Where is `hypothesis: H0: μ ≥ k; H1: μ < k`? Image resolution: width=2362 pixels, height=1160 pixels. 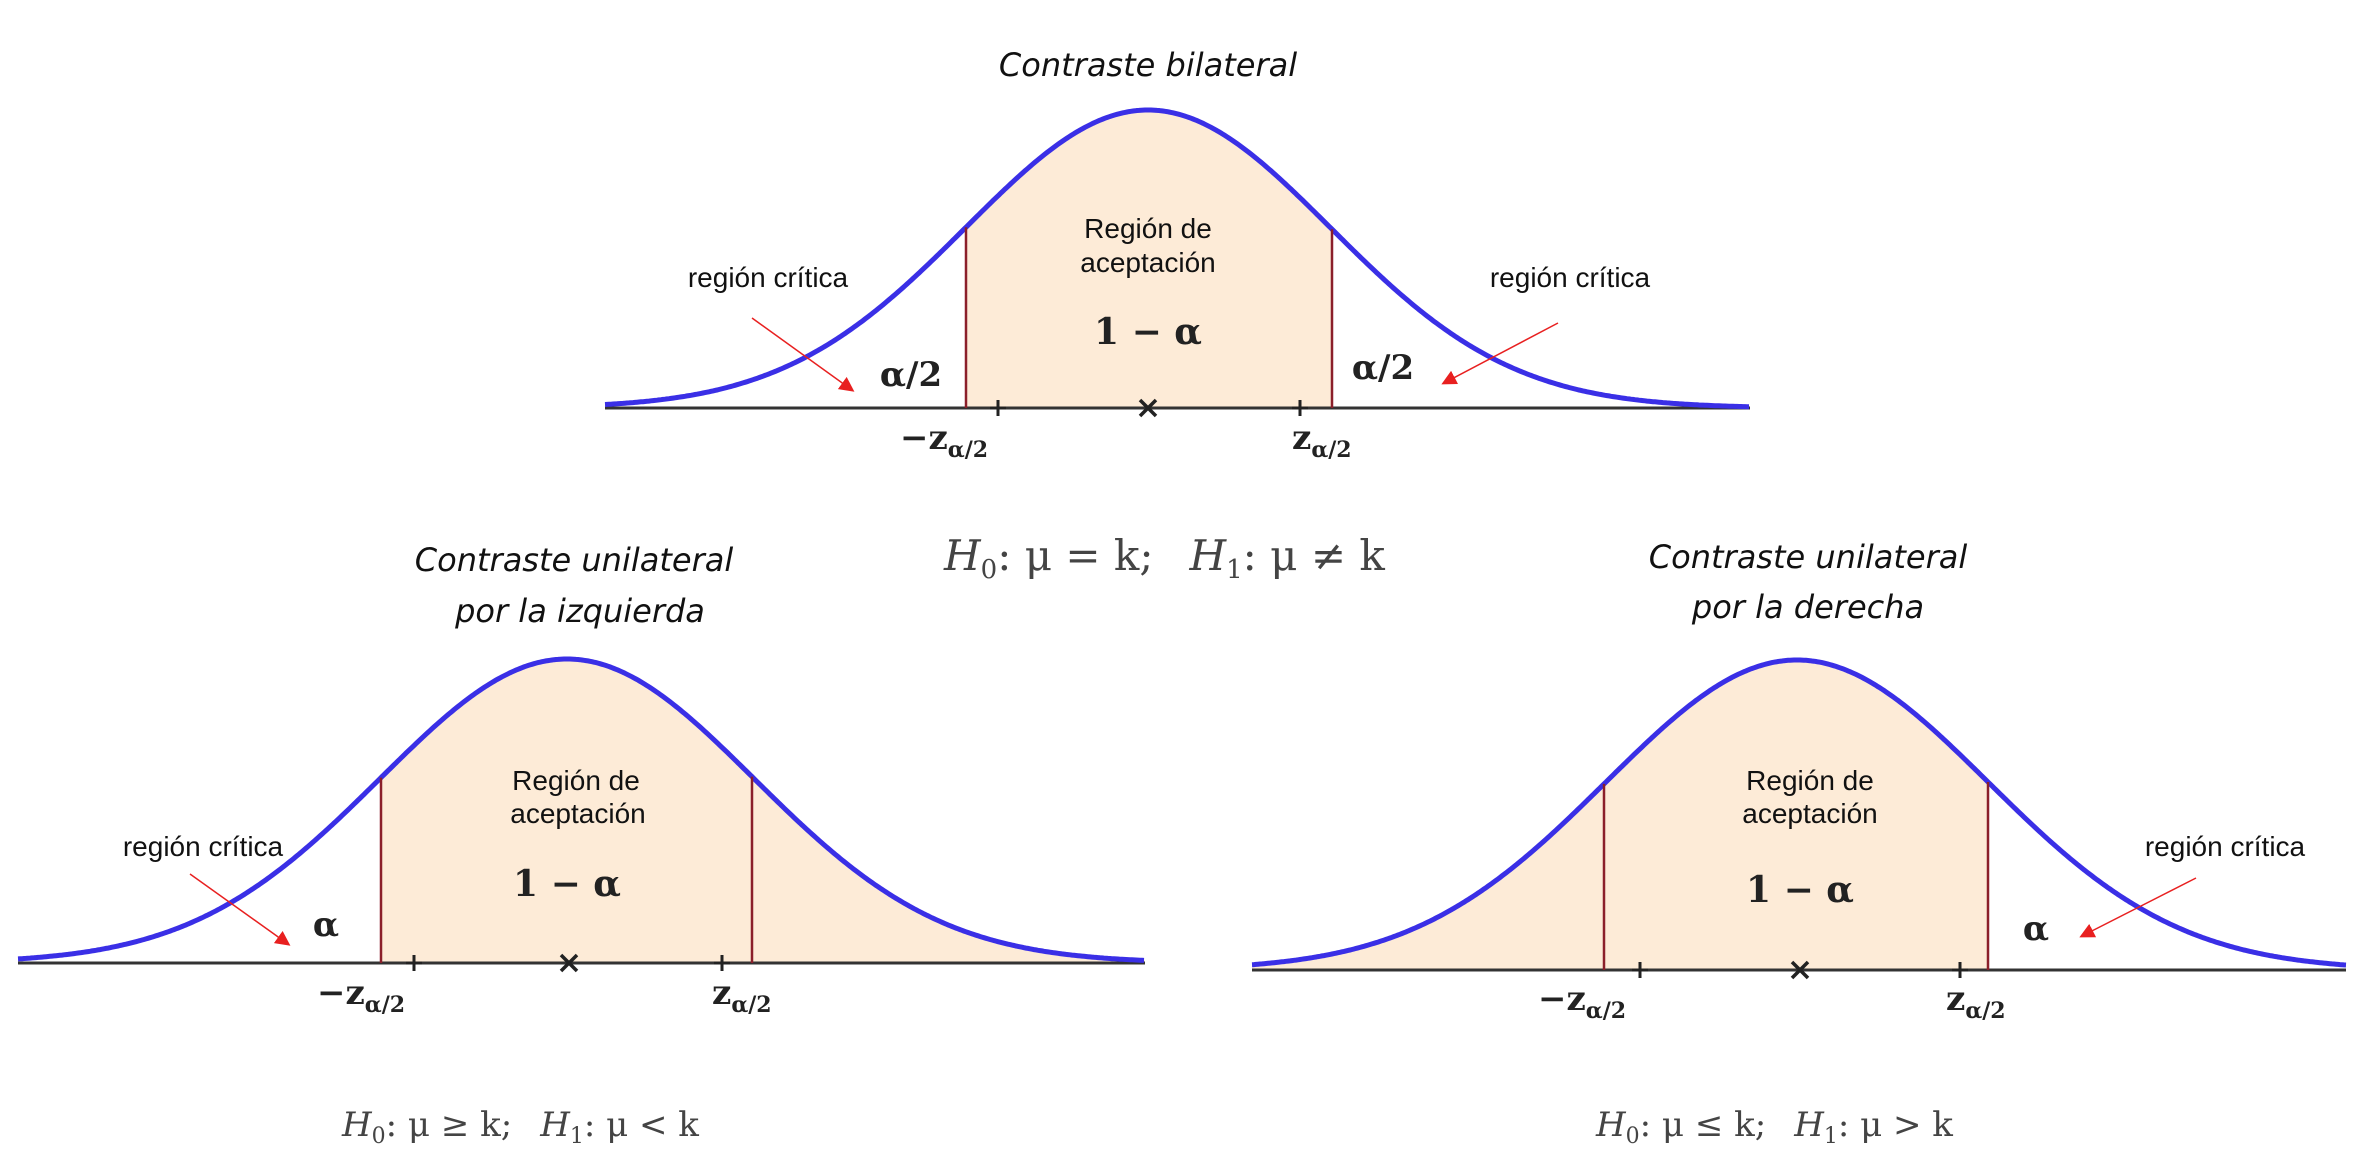
hypothesis: H0: μ ≥ k; H1: μ < k is located at coordinates (520, 1127).